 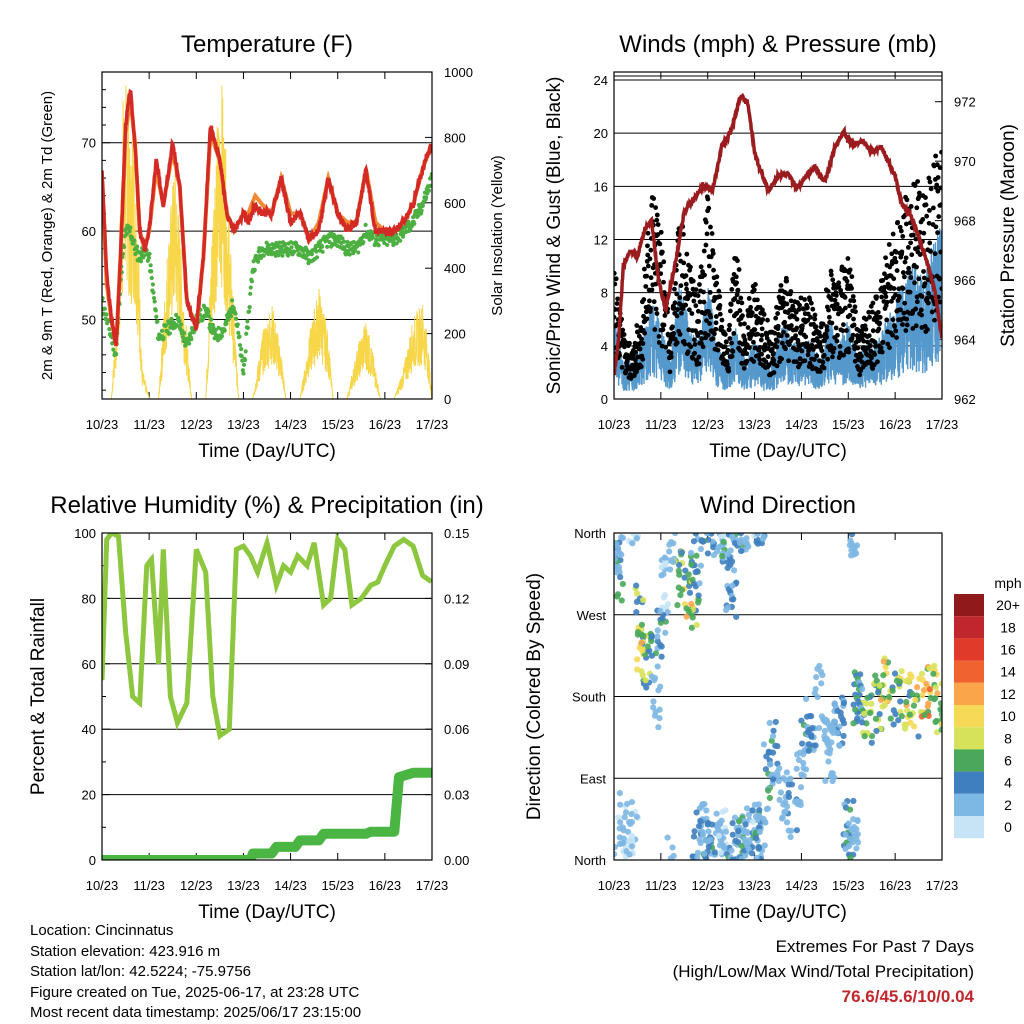 What do you see at coordinates (102, 885) in the screenshot?
I see `x-tick-label: 10/23` at bounding box center [102, 885].